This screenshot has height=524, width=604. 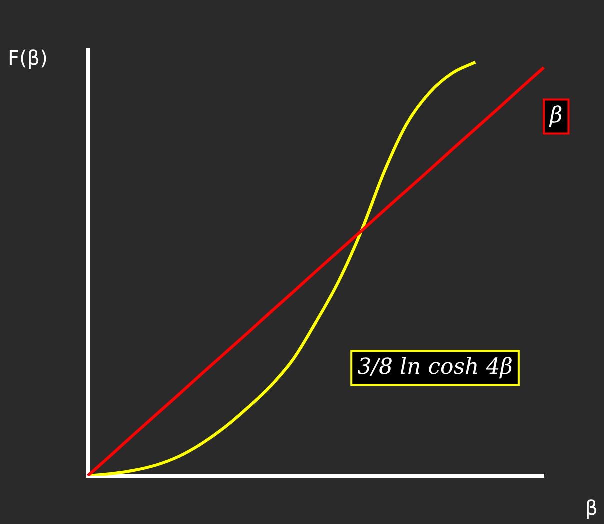 I want to click on text: 3/8 ln cosh 4β, so click(x=435, y=367).